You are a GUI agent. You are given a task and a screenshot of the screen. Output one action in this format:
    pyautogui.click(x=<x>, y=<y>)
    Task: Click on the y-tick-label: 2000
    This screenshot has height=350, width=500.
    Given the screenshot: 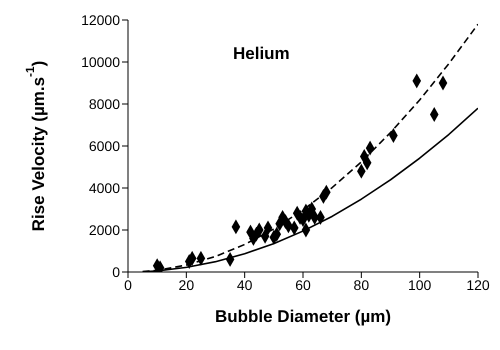 What is the action you would take?
    pyautogui.click(x=104, y=230)
    